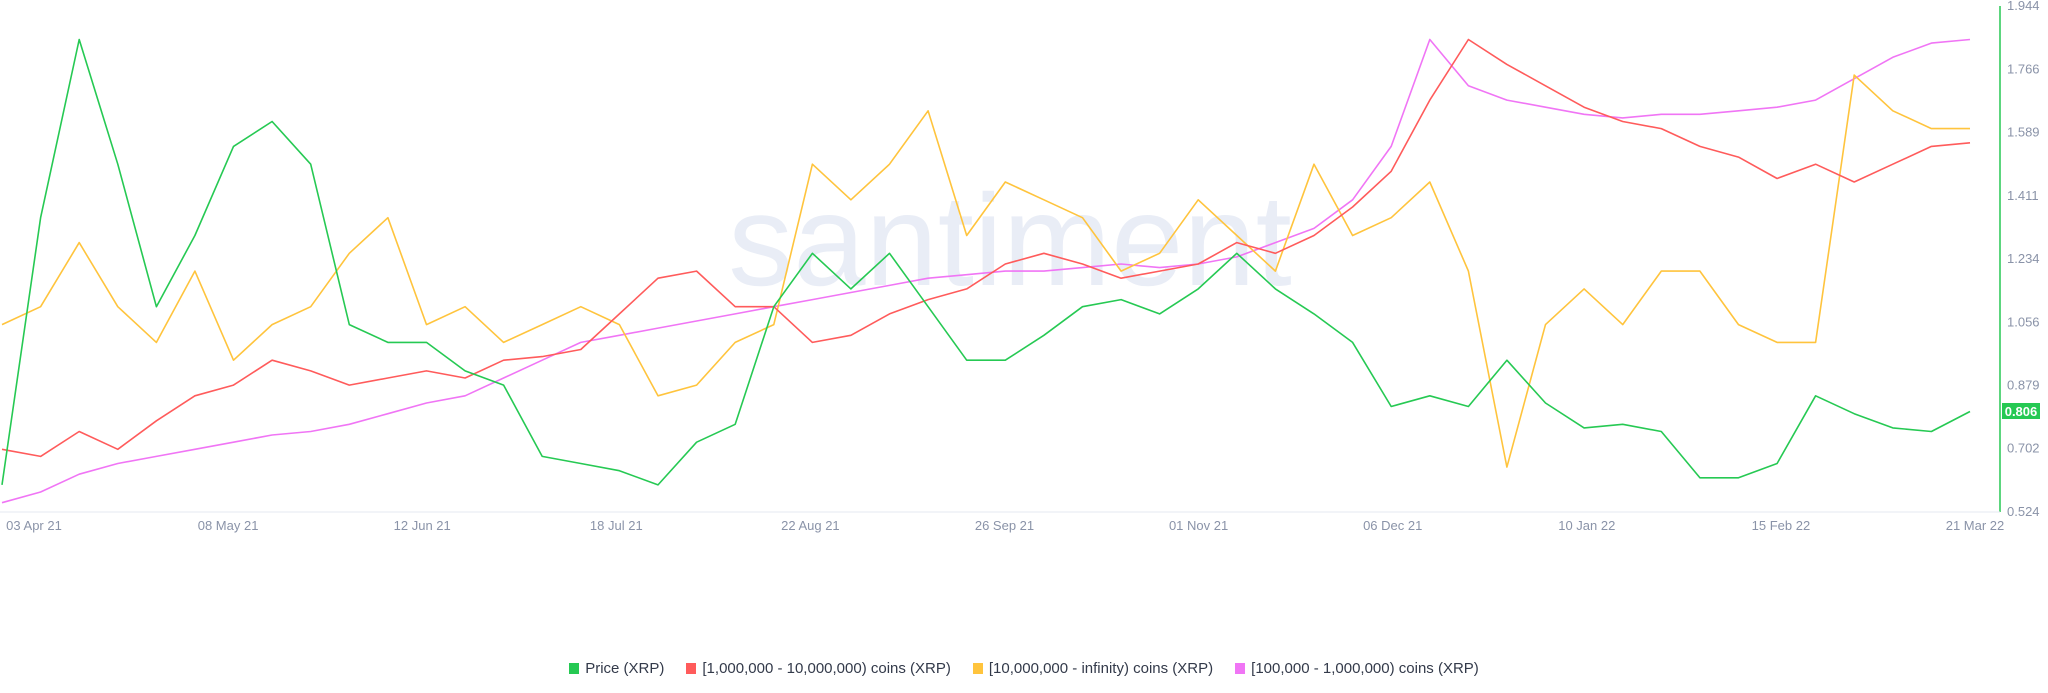 The image size is (2048, 693). I want to click on legend-item-100k-1m: [100,000 - 1,000,000) coins (XRP), so click(1357, 668).